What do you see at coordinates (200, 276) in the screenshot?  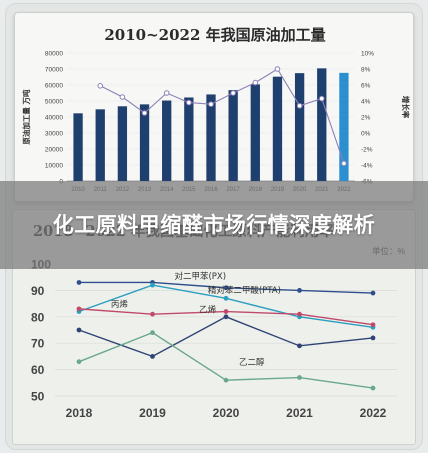 I see `series-label: 对二甲苯(PX)` at bounding box center [200, 276].